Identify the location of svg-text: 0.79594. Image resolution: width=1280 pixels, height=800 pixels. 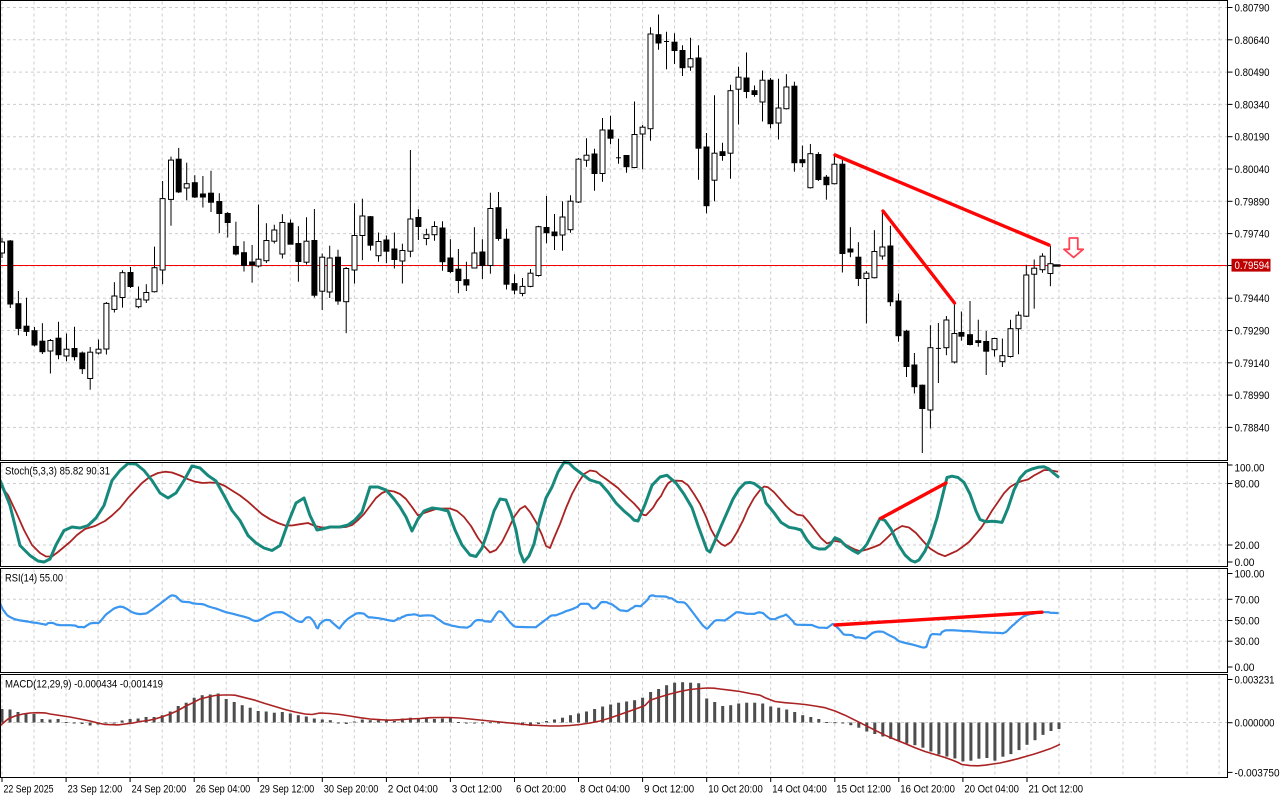
(1252, 266).